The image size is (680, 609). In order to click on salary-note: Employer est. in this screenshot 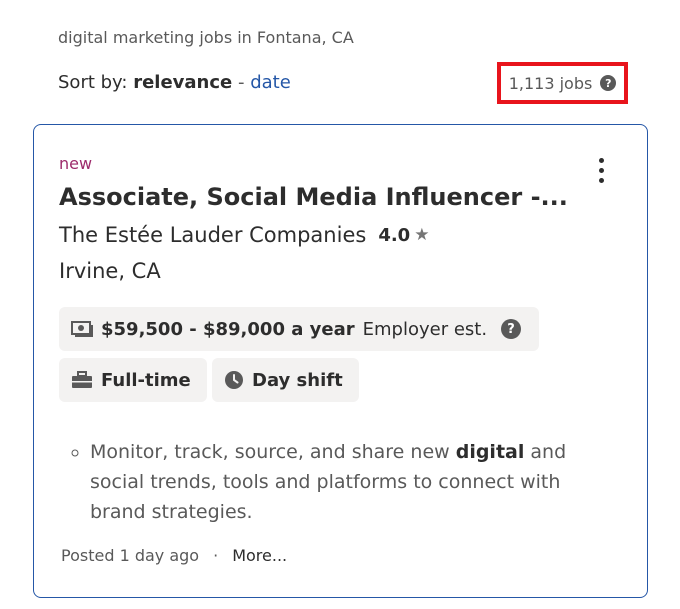, I will do `click(425, 329)`.